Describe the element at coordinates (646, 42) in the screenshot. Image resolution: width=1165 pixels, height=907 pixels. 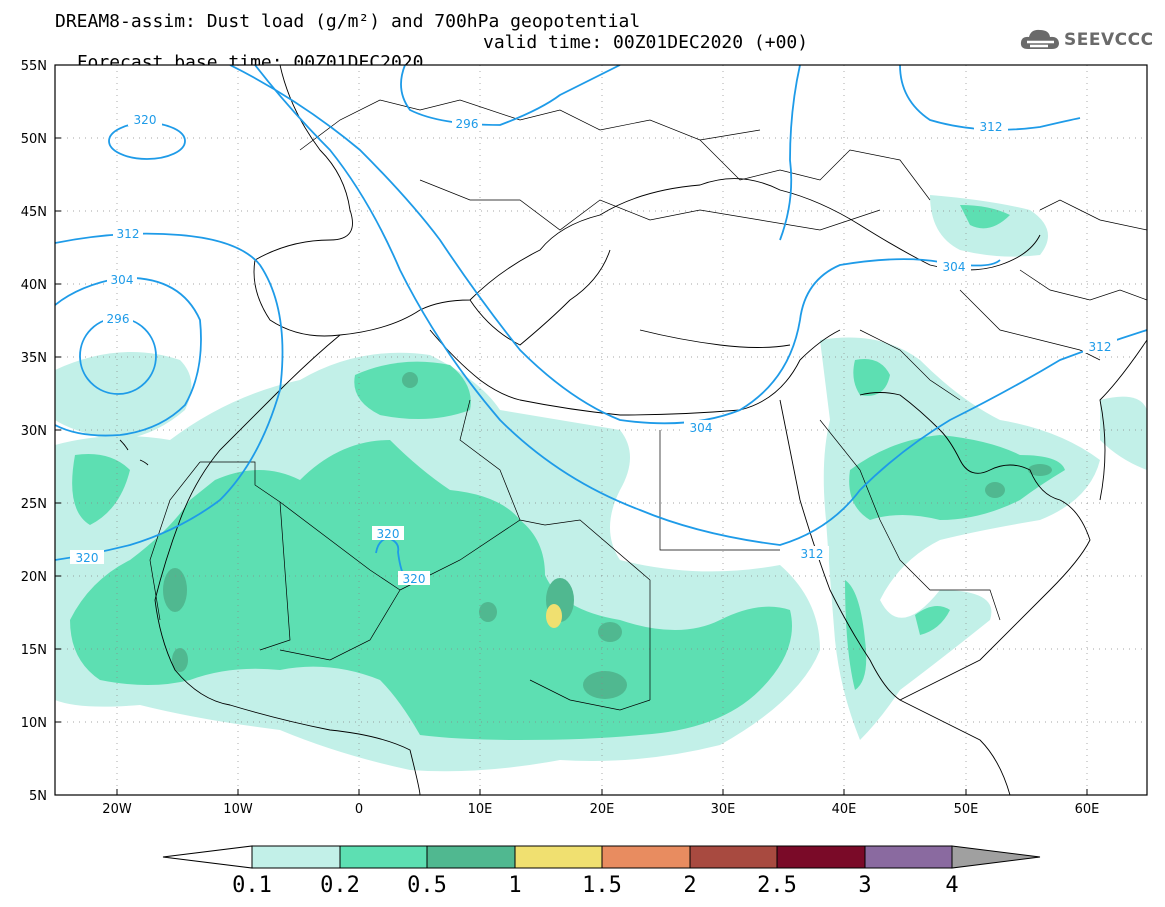
I see `valid-time: valid time: 00Z01DEC2020 (+00)` at that location.